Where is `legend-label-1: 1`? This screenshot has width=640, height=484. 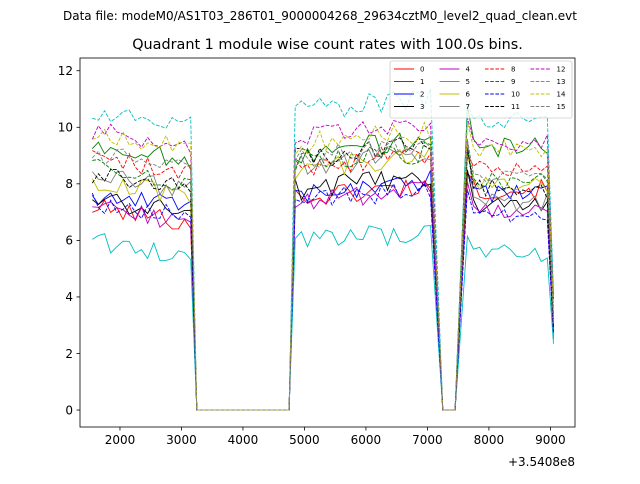
legend-label-1: 1 is located at coordinates (422, 82).